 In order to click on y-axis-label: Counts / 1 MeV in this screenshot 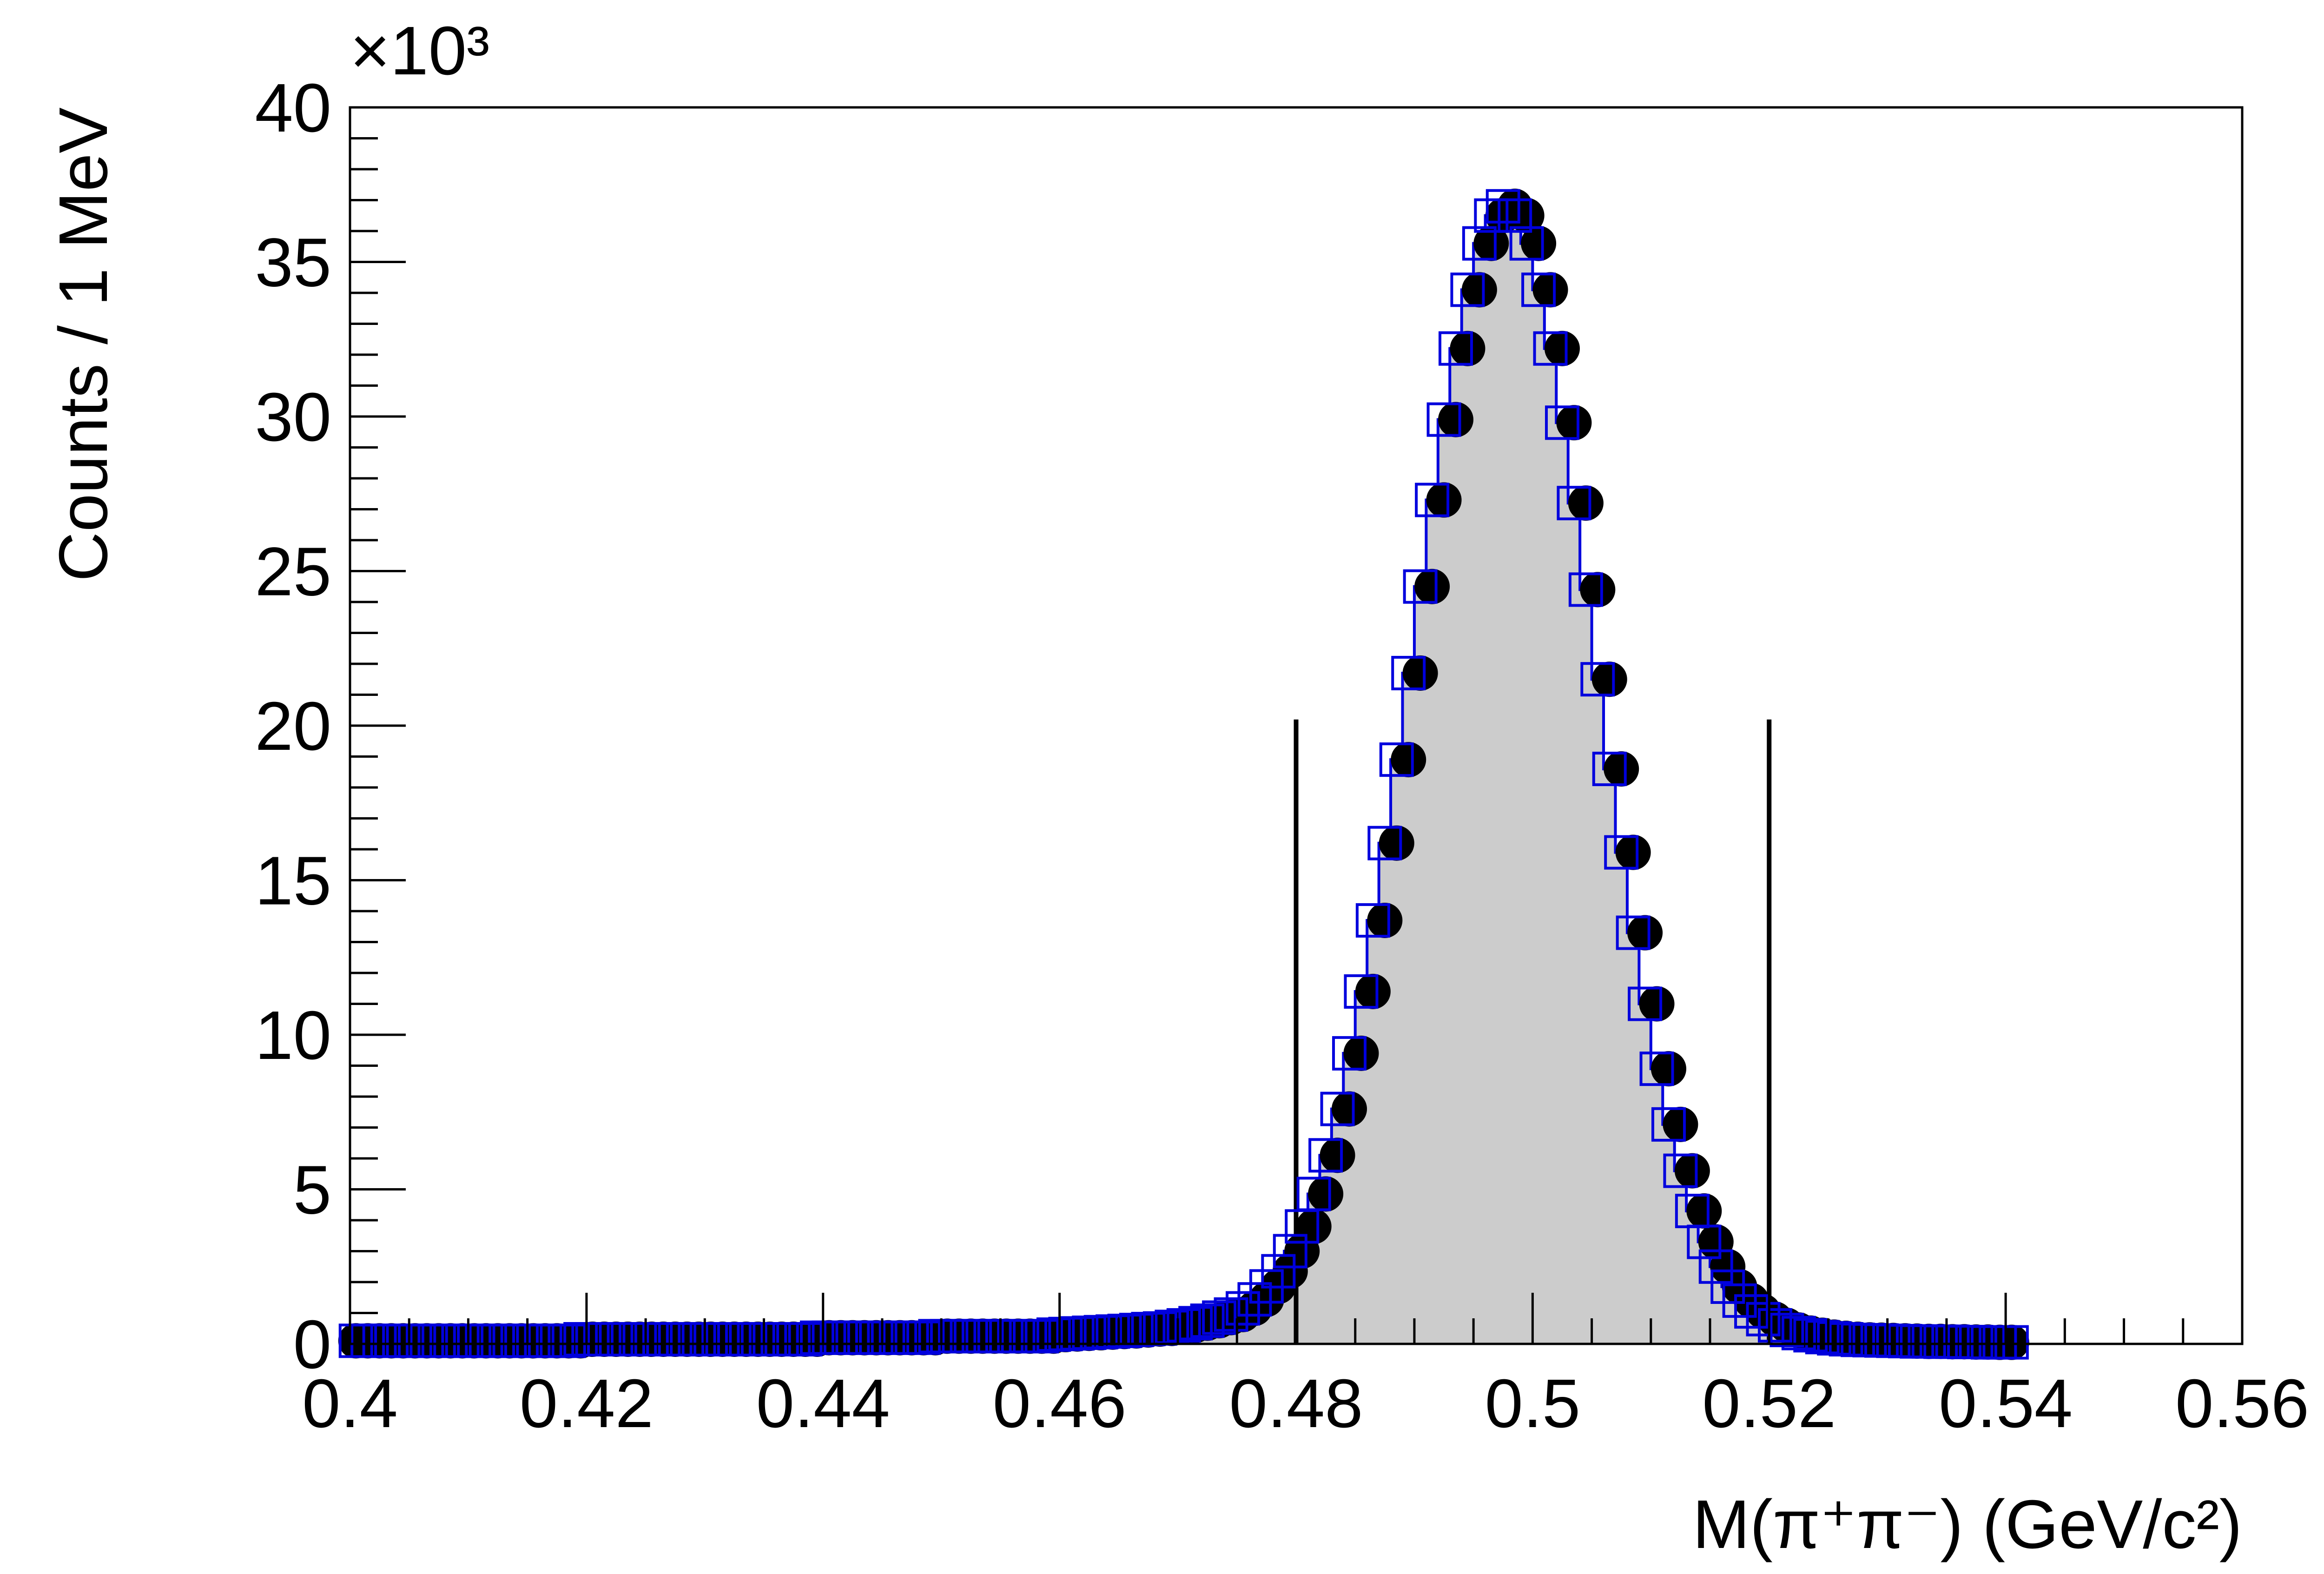, I will do `click(83, 345)`.